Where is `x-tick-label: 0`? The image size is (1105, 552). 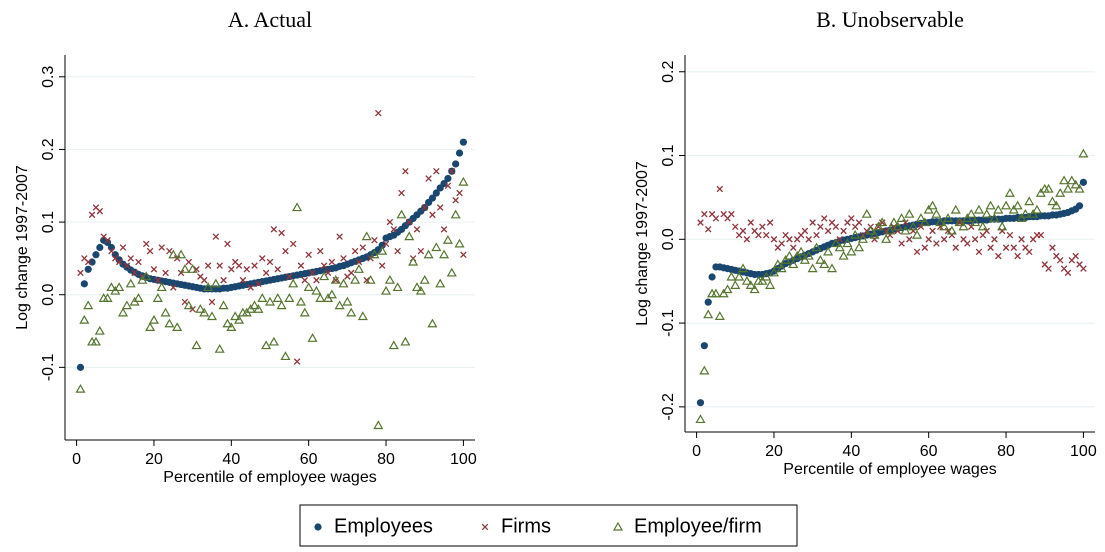 x-tick-label: 0 is located at coordinates (76, 459).